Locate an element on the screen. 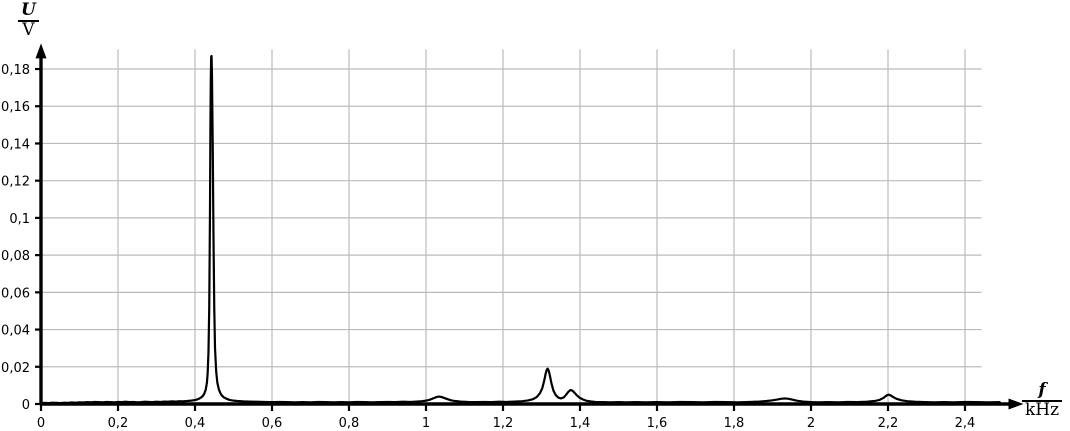  x-tick-label: 1,4 is located at coordinates (580, 423).